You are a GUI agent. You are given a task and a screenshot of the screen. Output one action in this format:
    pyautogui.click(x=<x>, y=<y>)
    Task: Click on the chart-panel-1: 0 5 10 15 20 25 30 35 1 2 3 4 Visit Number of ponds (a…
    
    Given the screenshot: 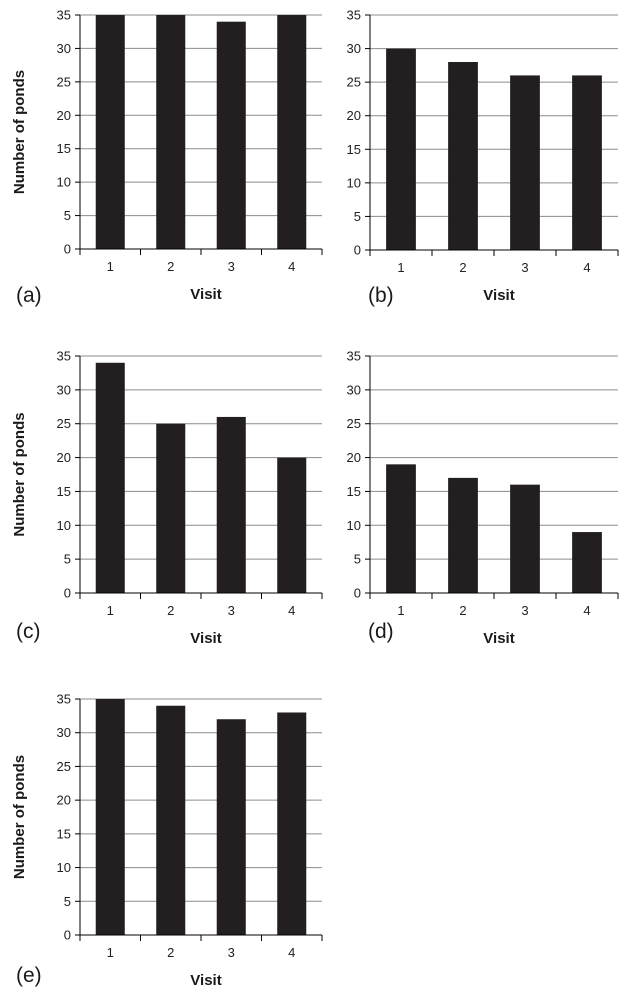 What is the action you would take?
    pyautogui.click(x=167, y=157)
    